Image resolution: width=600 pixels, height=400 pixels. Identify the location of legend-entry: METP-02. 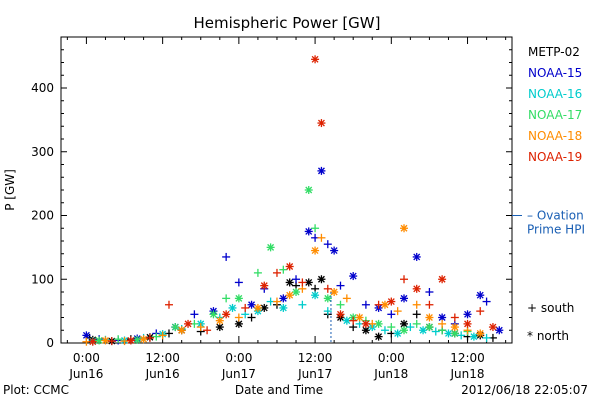
(554, 52).